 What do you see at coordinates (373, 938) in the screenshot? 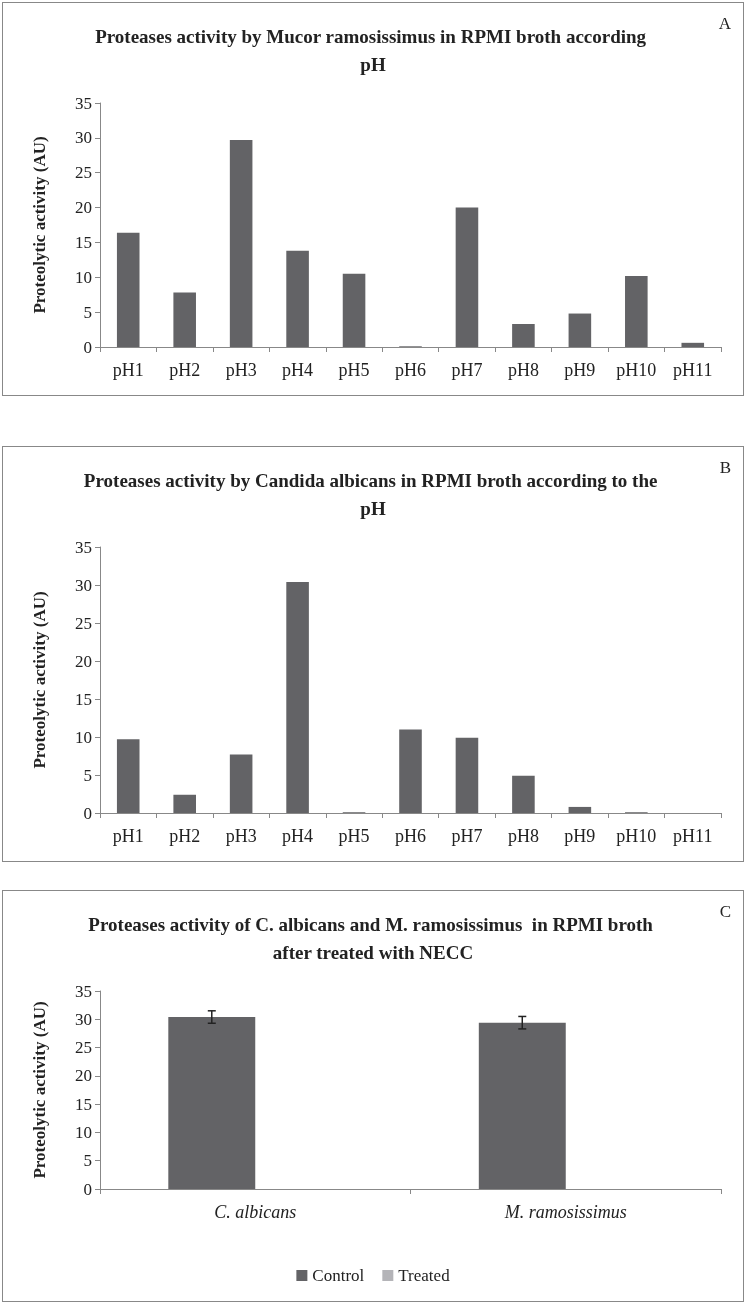
I see `chart-title: Proteases activity of C. albicans and M. ramosissimus in RPMI broth after treated with NECC` at bounding box center [373, 938].